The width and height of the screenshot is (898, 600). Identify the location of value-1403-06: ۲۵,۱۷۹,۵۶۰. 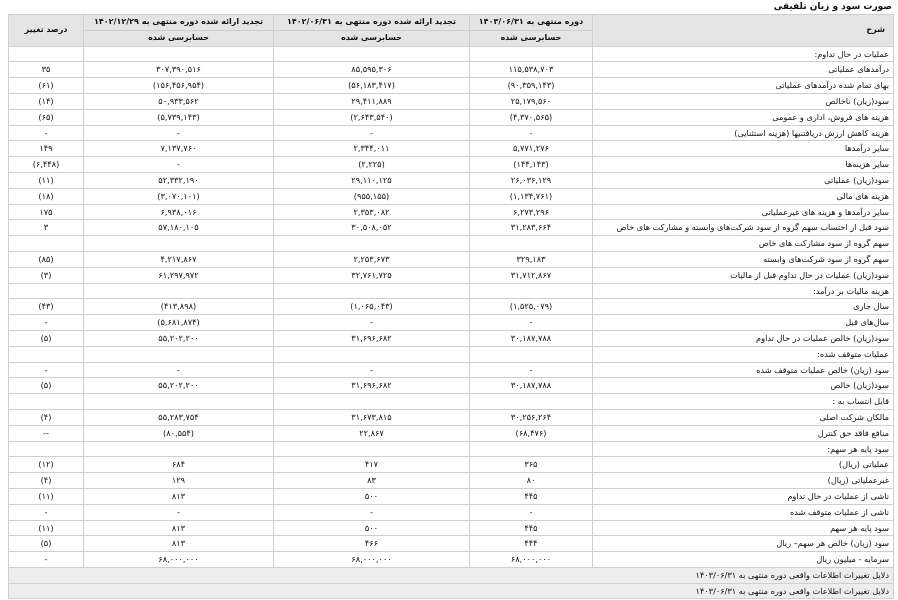
(531, 101).